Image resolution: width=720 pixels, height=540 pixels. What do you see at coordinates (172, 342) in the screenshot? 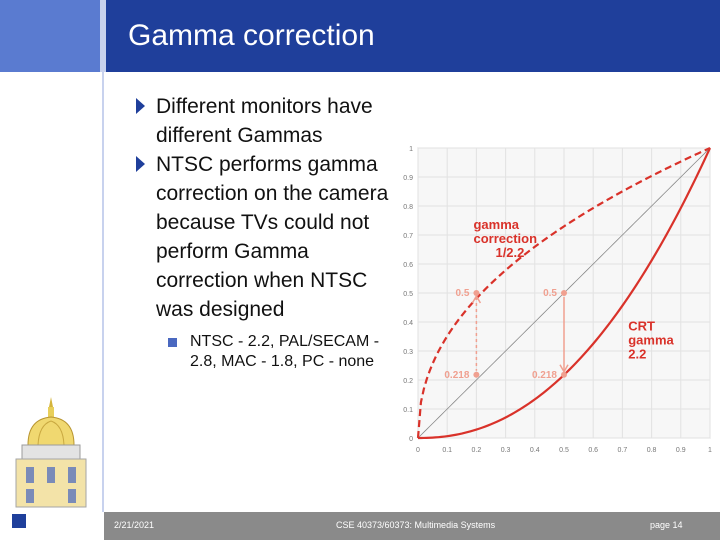
I see `sub-bullet-square-icon` at bounding box center [172, 342].